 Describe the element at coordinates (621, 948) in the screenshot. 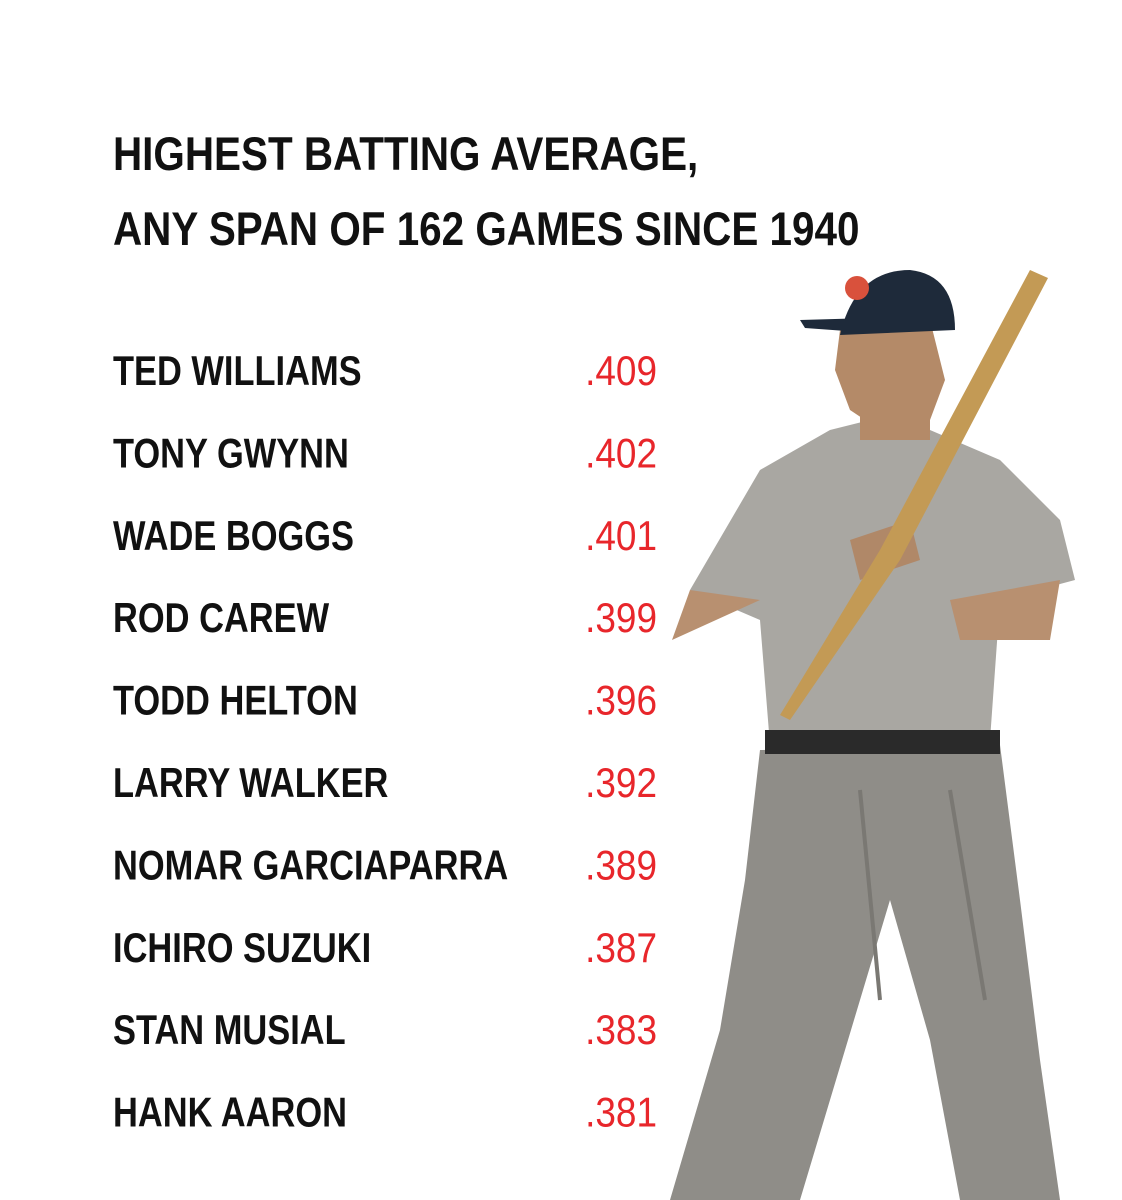

I see `batting-average: .387` at that location.